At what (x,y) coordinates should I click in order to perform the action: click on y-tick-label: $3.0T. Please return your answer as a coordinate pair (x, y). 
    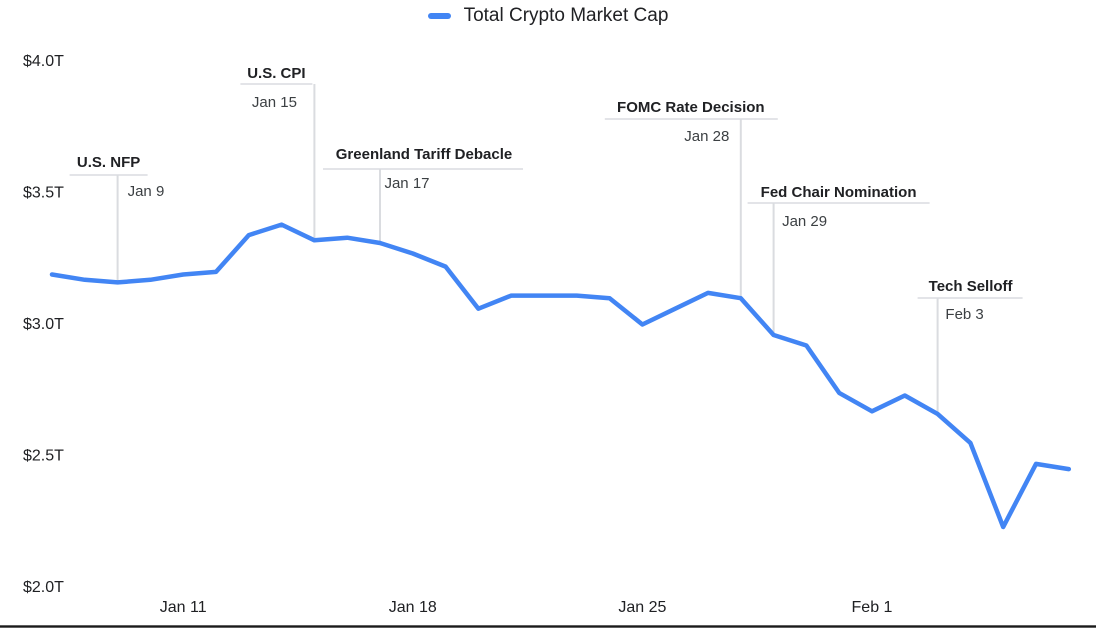
    Looking at the image, I should click on (43, 324).